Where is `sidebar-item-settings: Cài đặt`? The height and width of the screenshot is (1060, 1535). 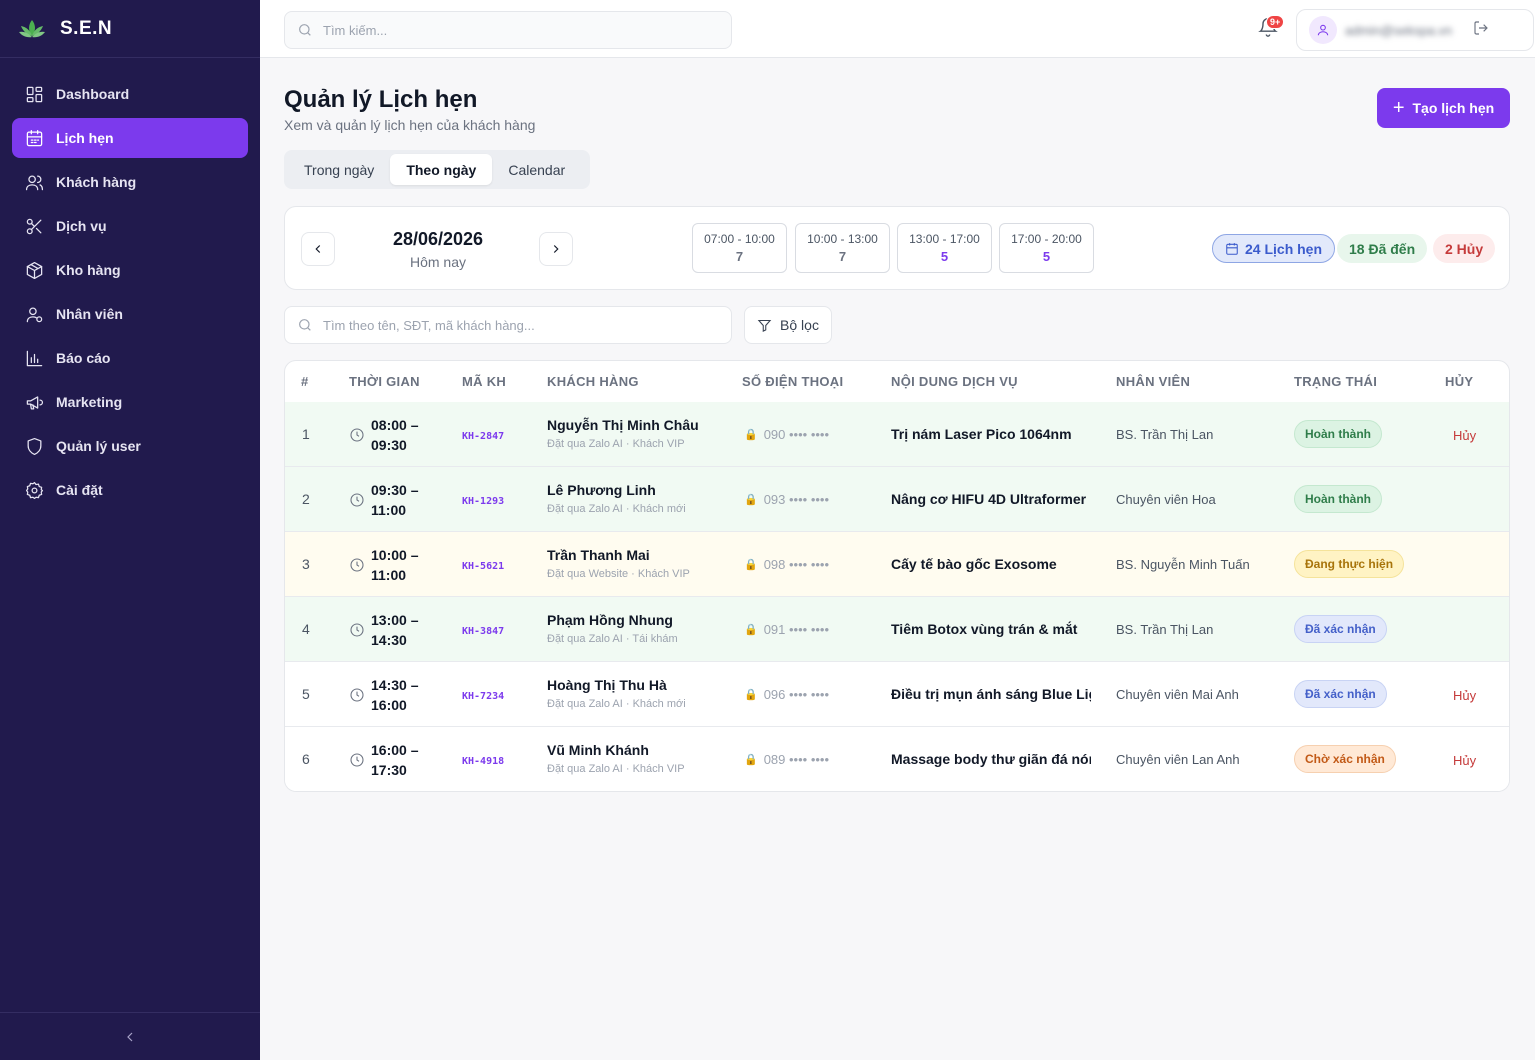
sidebar-item-settings: Cài đặt is located at coordinates (130, 490).